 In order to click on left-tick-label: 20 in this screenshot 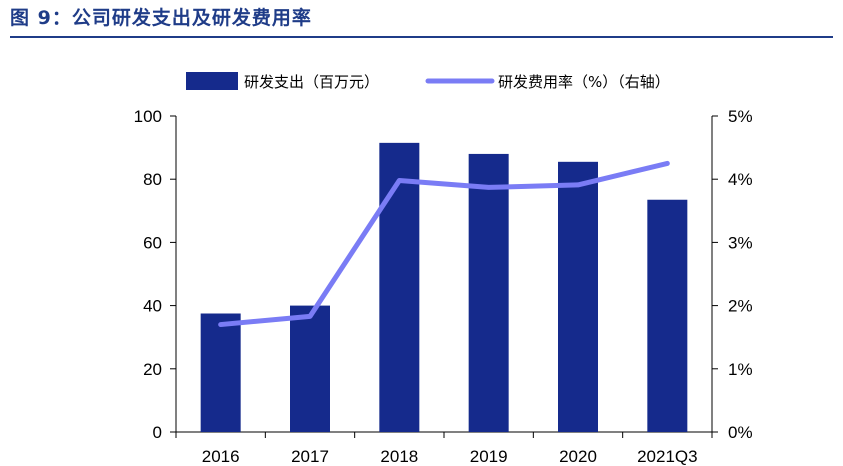, I will do `click(152, 369)`.